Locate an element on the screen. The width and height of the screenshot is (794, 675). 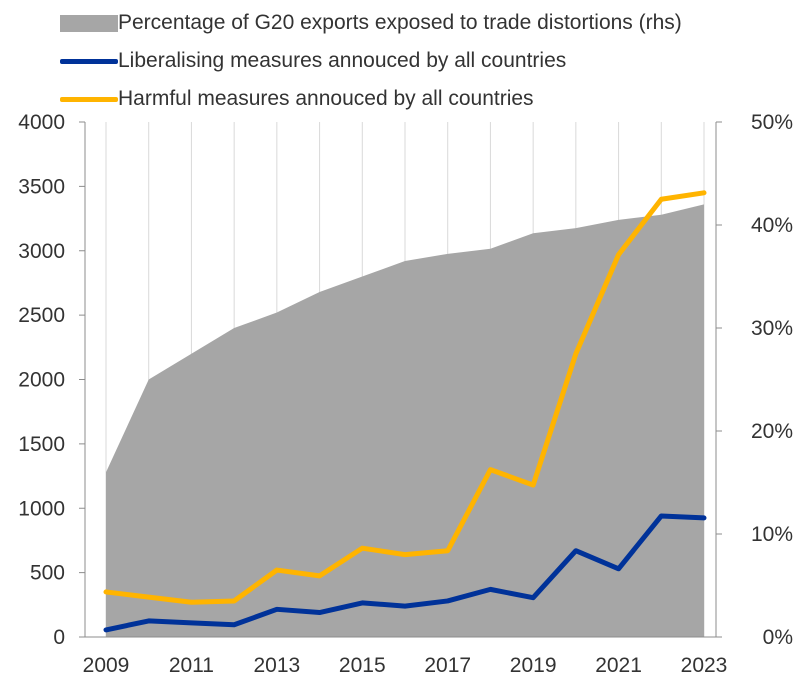
x-axis-tick-labels: 2009 2011 2013 2015 2017 2019 2021 2023 is located at coordinates (405, 664).